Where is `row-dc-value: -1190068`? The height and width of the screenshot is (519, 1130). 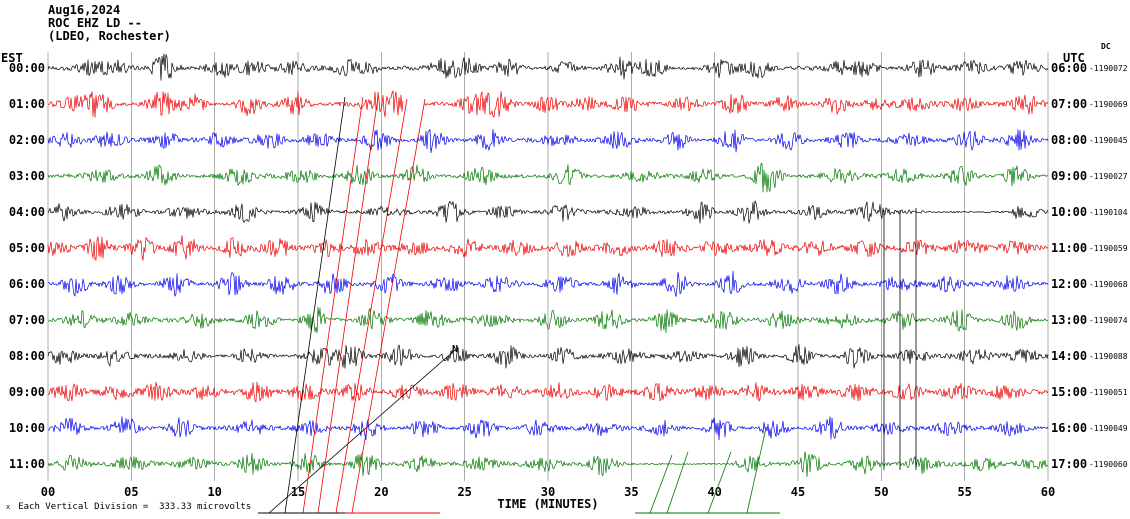 row-dc-value: -1190068 is located at coordinates (1108, 284).